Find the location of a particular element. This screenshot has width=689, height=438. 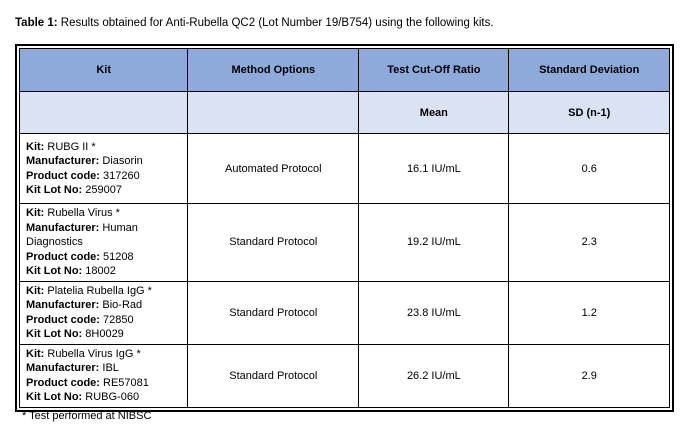

sd-cell: 2.3 is located at coordinates (589, 242).